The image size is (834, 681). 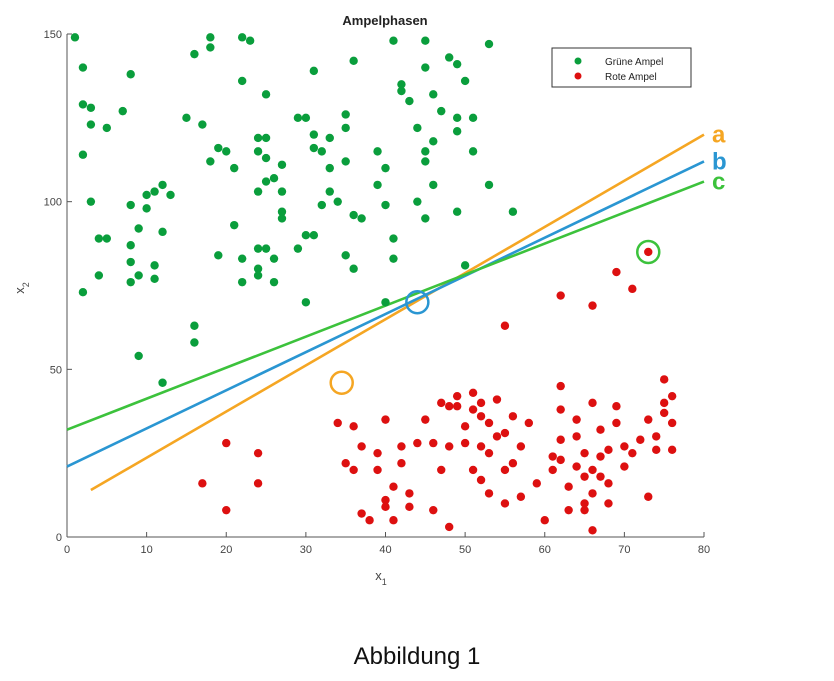 I want to click on legend-marker-green, so click(x=578, y=61).